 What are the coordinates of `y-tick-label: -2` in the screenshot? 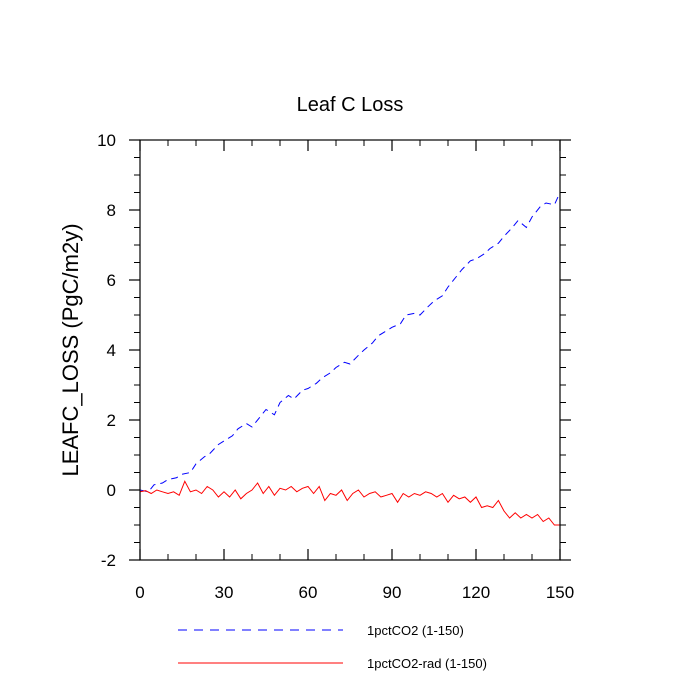 It's located at (108, 560).